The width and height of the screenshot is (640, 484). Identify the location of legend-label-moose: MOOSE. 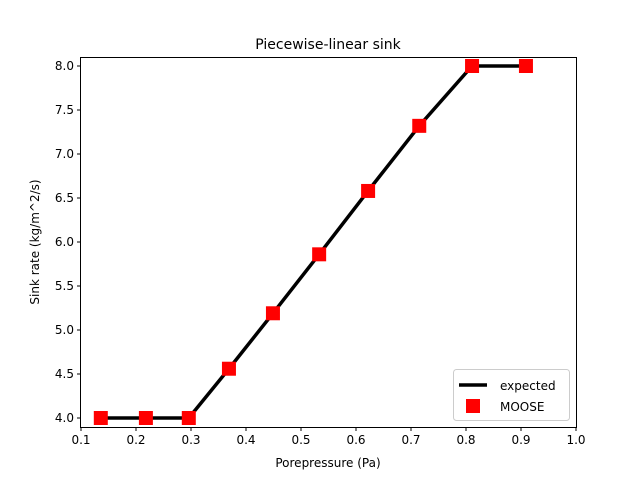
(522, 407).